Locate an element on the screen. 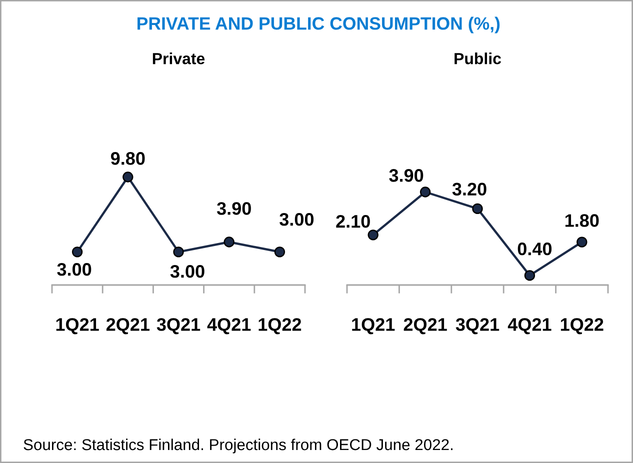 Image resolution: width=633 pixels, height=463 pixels. data-label: 1.80 is located at coordinates (582, 220).